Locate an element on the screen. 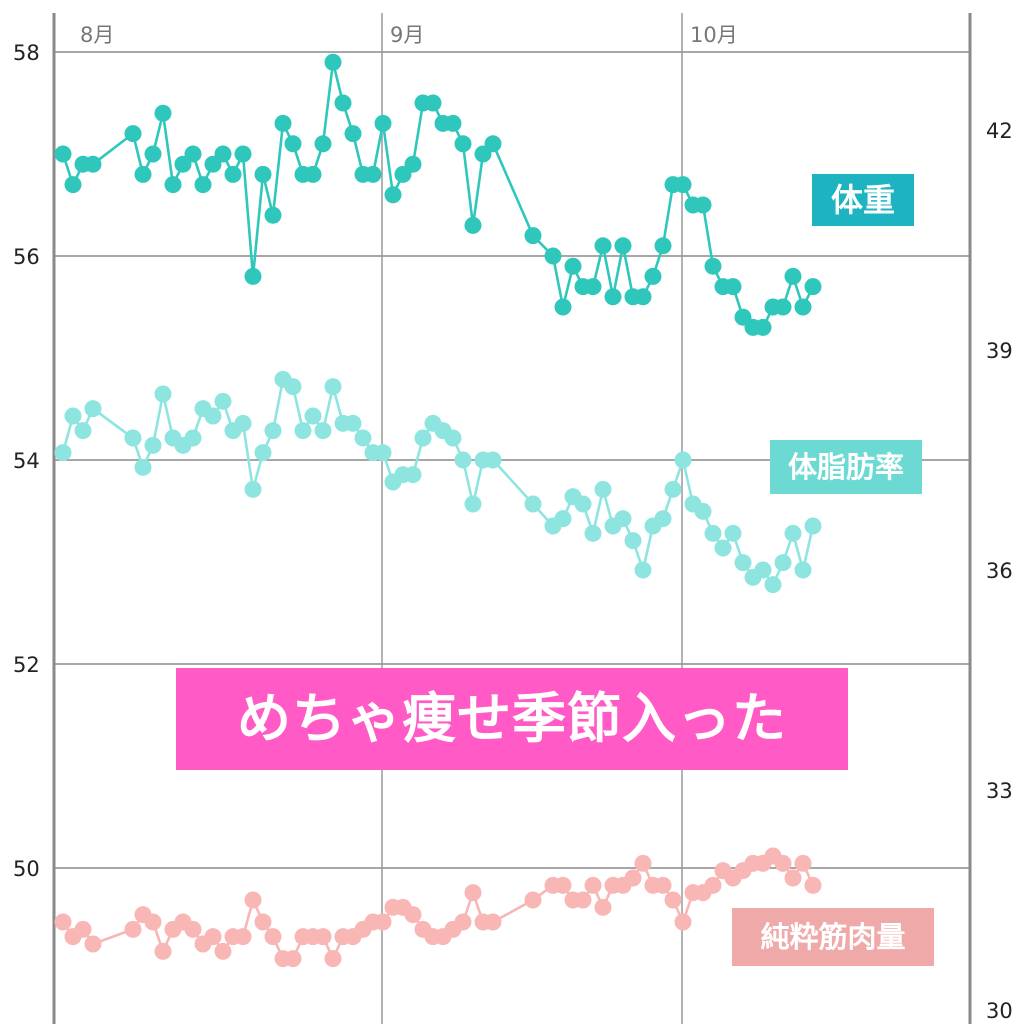  left-y-tick-labels: 58 56 54 52 50 is located at coordinates (26, 461).